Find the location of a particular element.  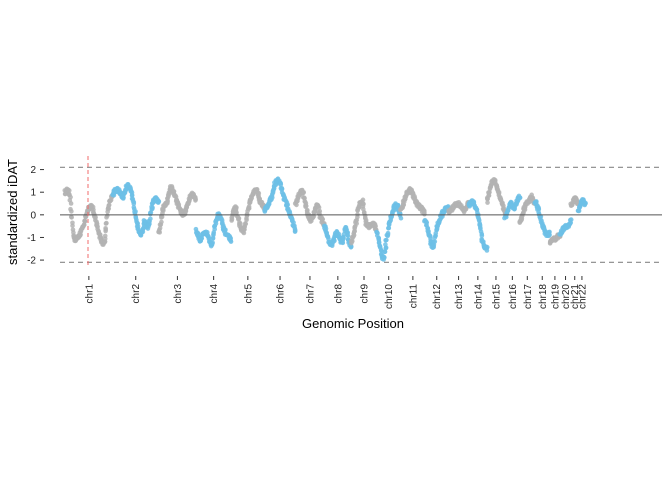

series-chr7 is located at coordinates (309, 207).